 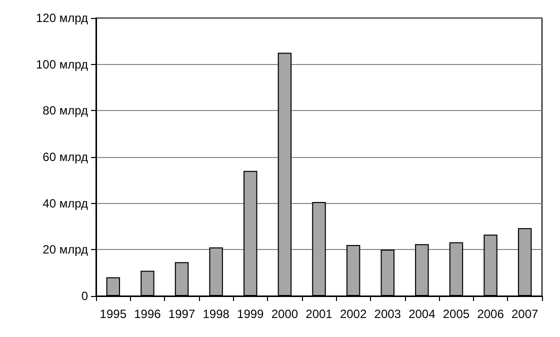 I want to click on y-tick-label: 120 млрд, so click(x=62, y=18).